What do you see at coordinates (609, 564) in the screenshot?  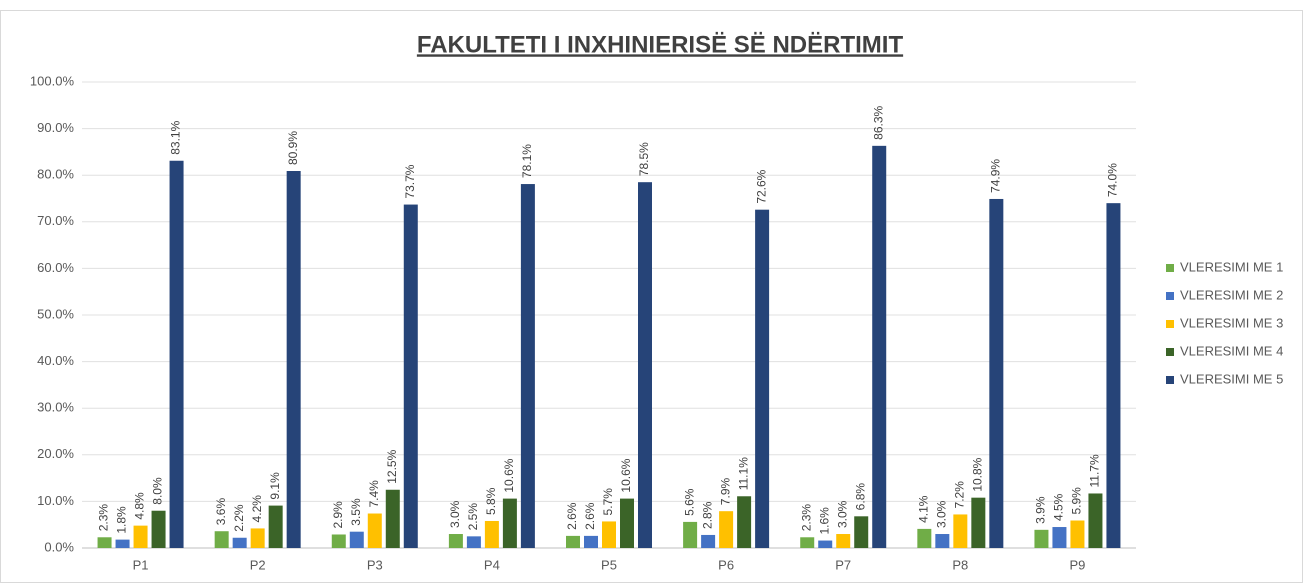 I see `x-tick-label: P5` at bounding box center [609, 564].